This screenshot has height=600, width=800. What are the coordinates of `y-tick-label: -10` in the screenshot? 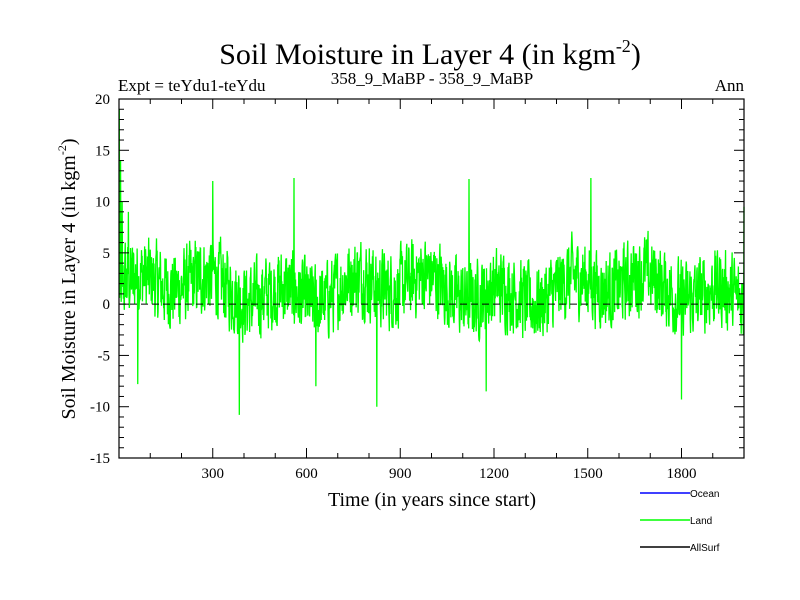 It's located at (100, 408).